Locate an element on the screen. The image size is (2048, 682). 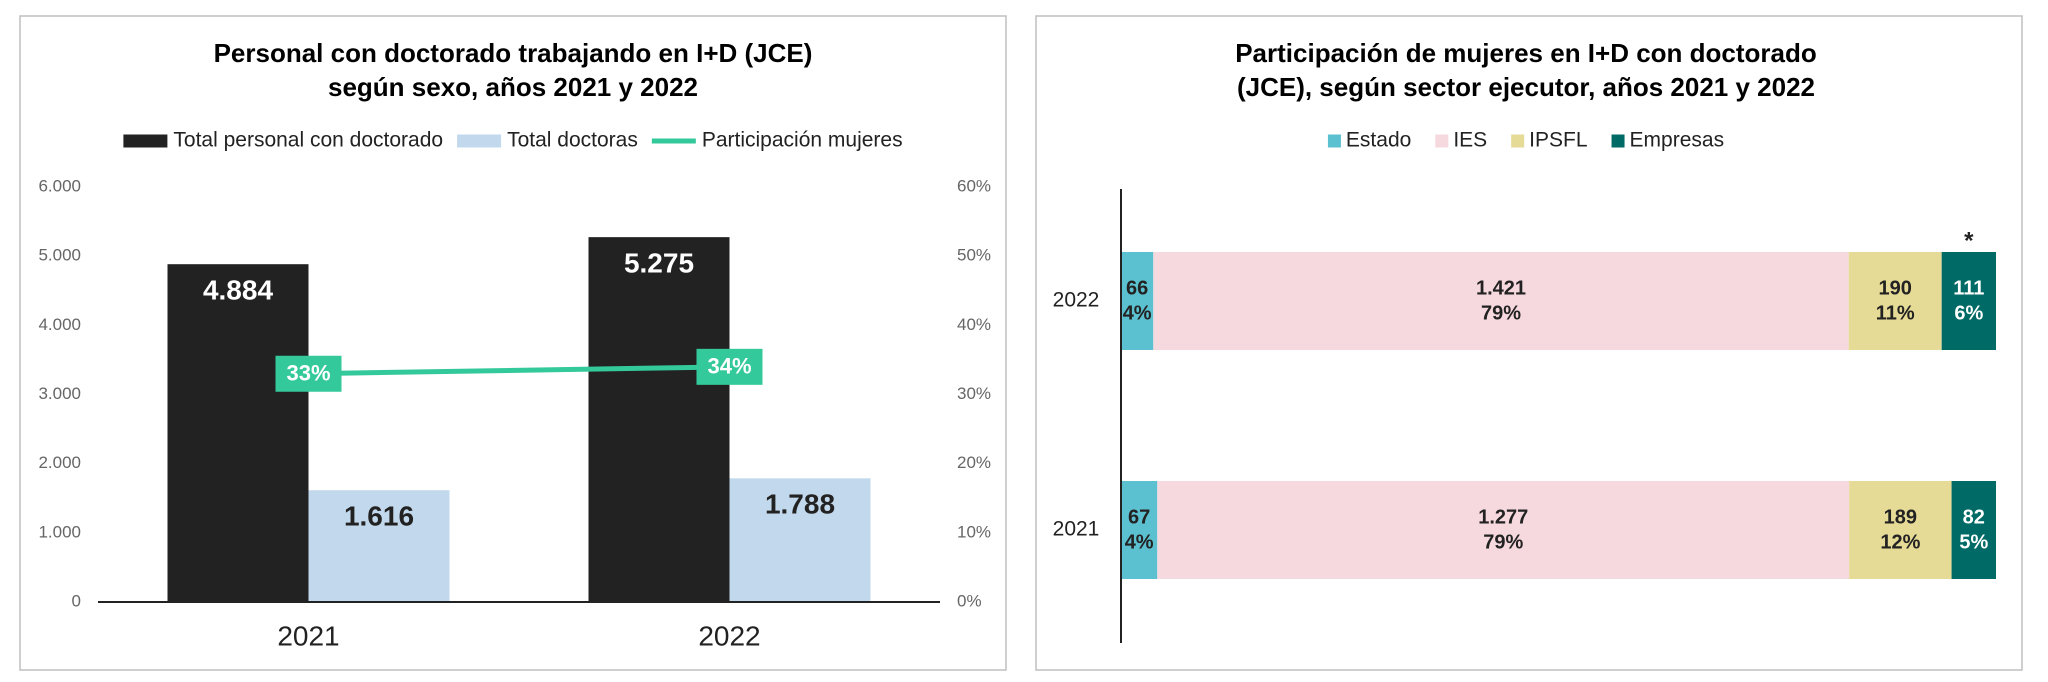
segment-share-label: 12% is located at coordinates (1900, 542).